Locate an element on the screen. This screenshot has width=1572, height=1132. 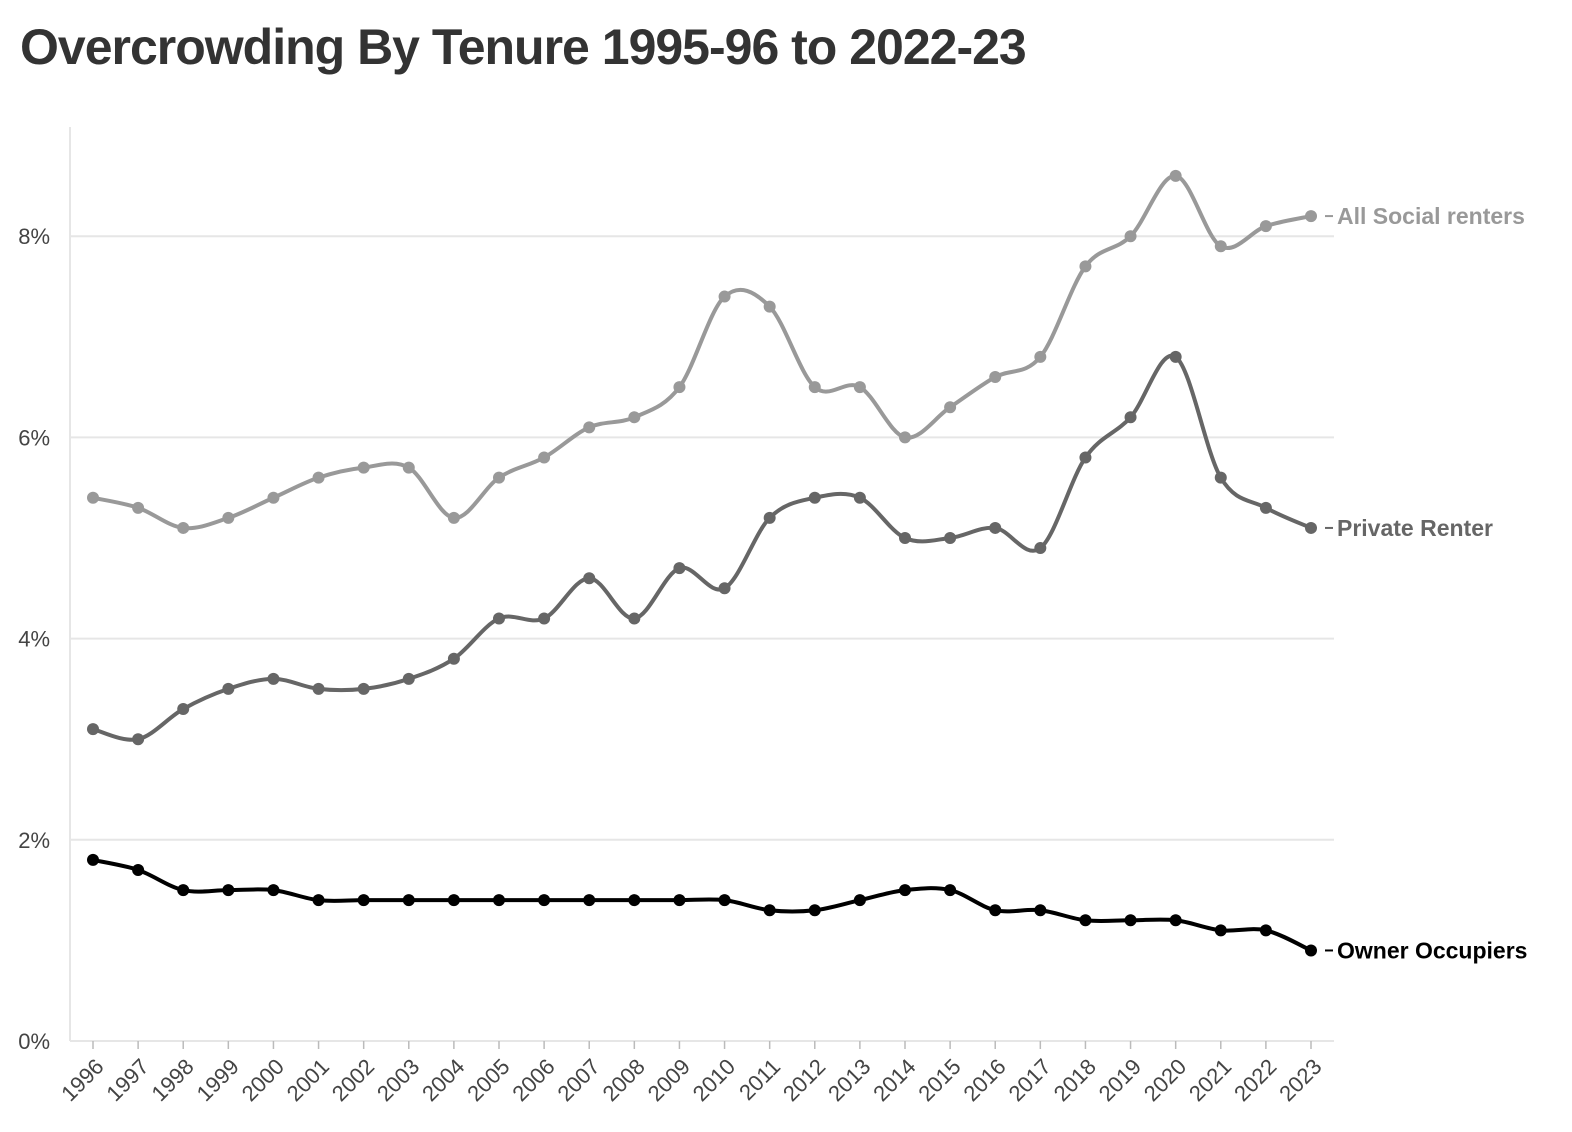
x-tick-label: 2002 is located at coordinates (353, 1080).